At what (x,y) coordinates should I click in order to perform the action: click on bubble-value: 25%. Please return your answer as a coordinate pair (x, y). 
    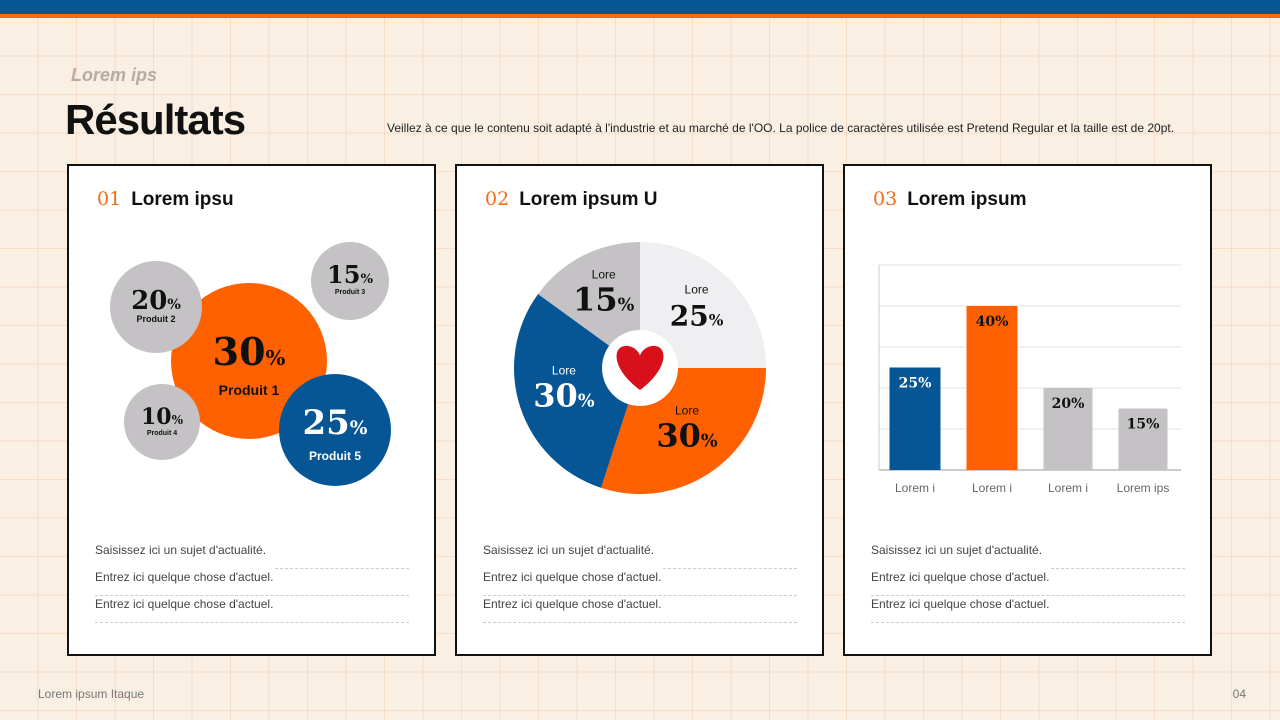
    Looking at the image, I should click on (334, 423).